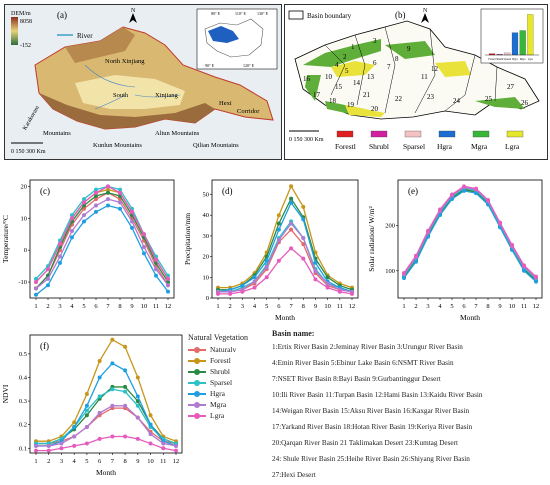 This screenshot has width=550, height=485. Describe the element at coordinates (106, 390) in the screenshot. I see `series-line-forestl` at that location.